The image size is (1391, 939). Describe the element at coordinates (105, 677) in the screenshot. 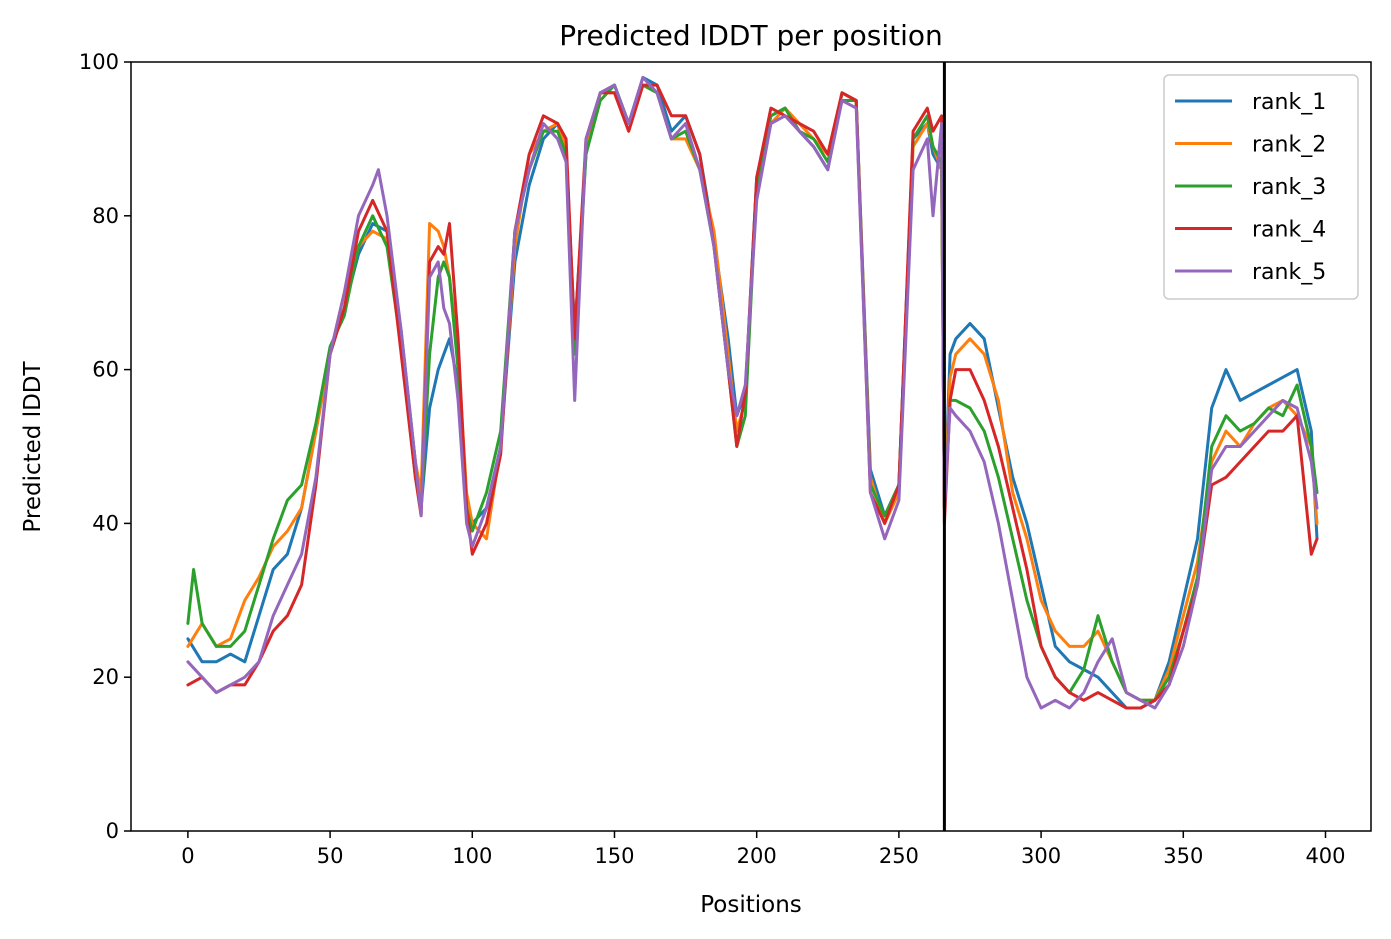

I see `y-tick-label: 20` at that location.